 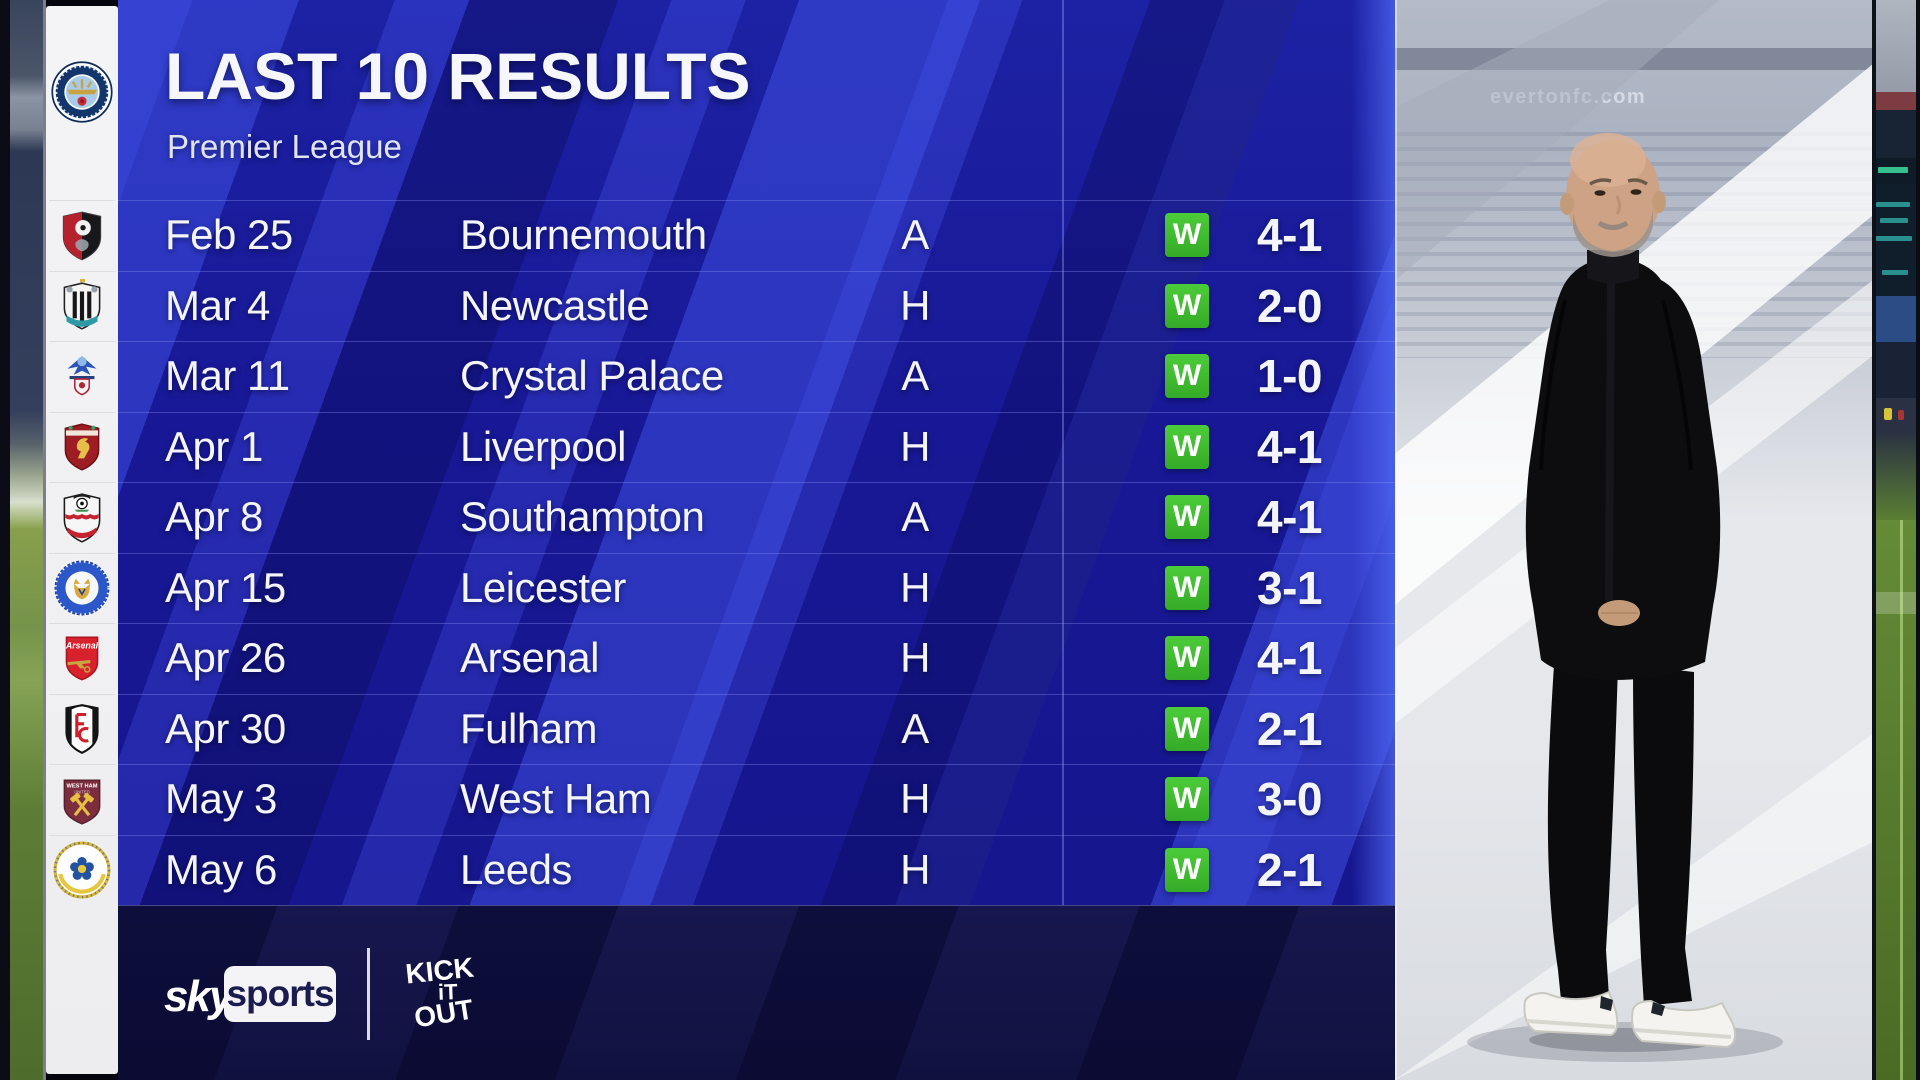 I want to click on opponent-name: West Ham, so click(x=556, y=798).